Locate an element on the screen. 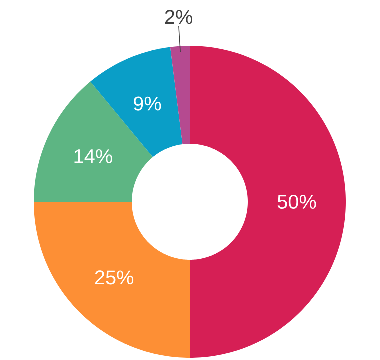 Image resolution: width=380 pixels, height=360 pixels. data-label: 2% is located at coordinates (178, 17).